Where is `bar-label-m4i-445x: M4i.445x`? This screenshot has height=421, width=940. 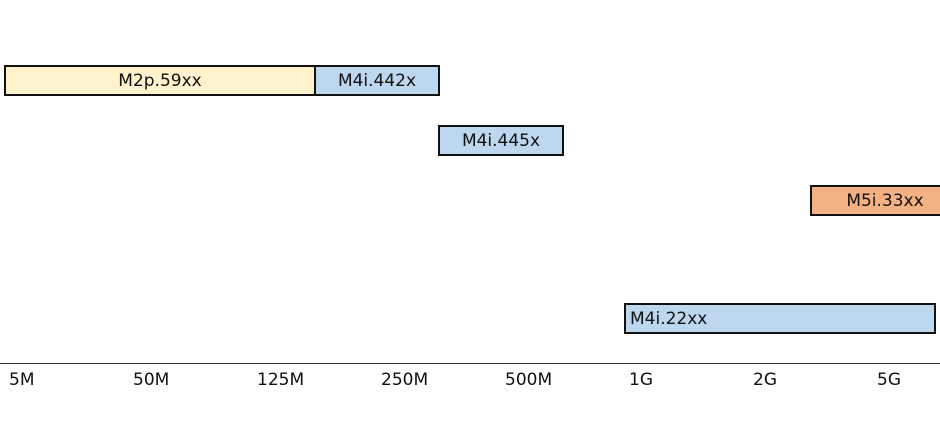 bar-label-m4i-445x: M4i.445x is located at coordinates (501, 140).